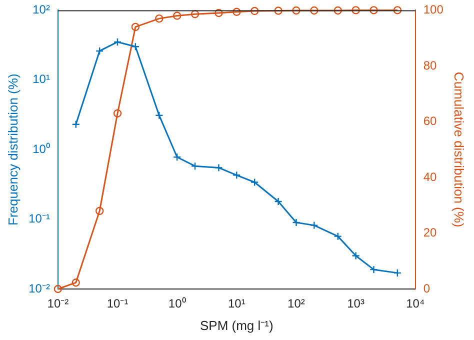  What do you see at coordinates (117, 303) in the screenshot?
I see `x-tick-label: 10⁻¹` at bounding box center [117, 303].